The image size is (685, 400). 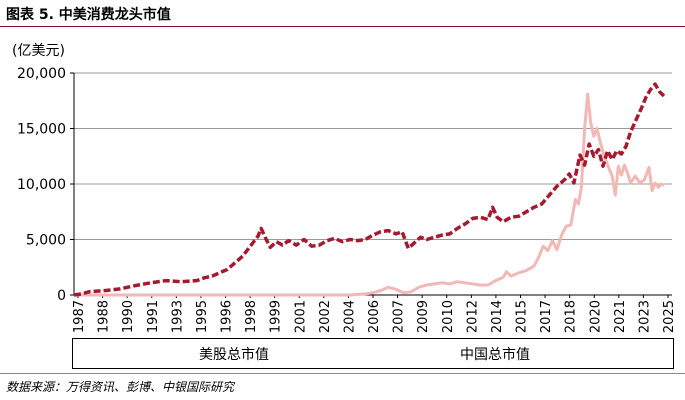 What do you see at coordinates (128, 316) in the screenshot?
I see `x-tick-label: 1990` at bounding box center [128, 316].